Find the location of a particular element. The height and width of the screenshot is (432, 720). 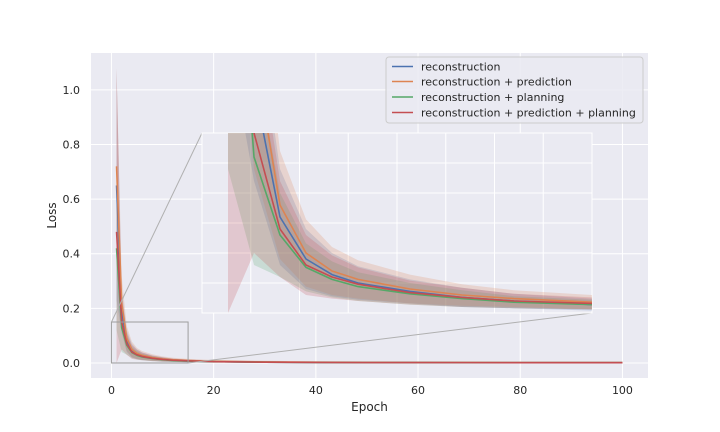

legend-frame is located at coordinates (514, 90).